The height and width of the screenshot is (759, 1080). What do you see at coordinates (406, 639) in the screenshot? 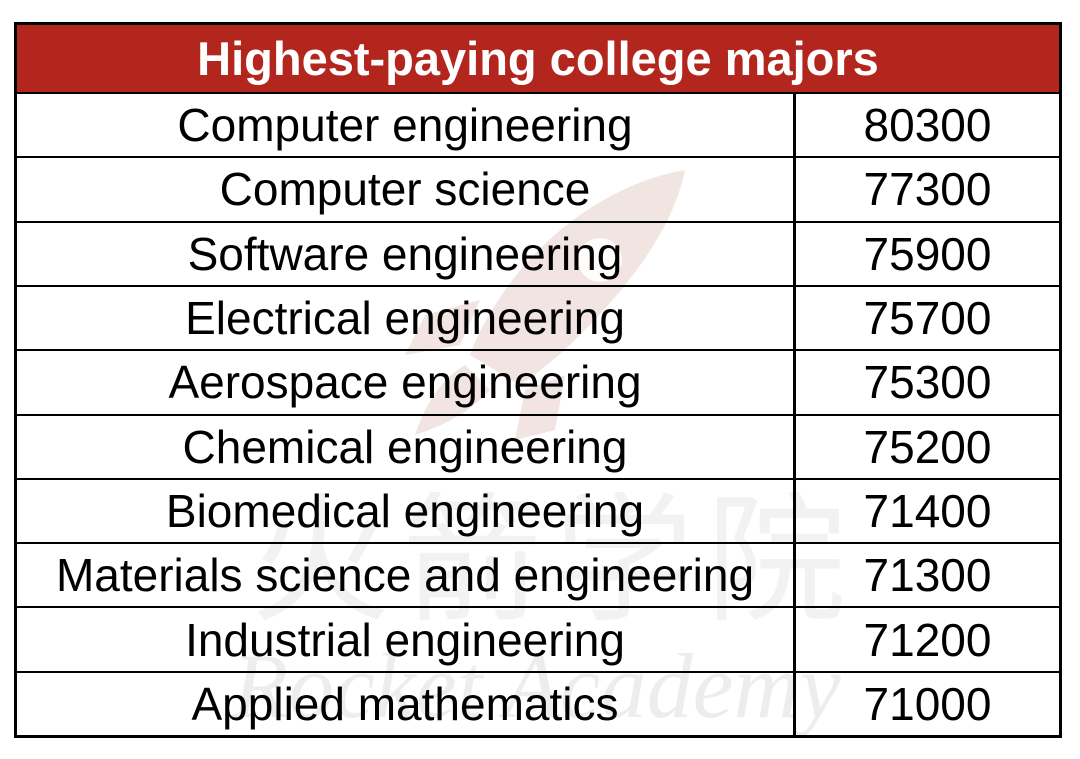
I see `major-cell: Industrial engineering` at bounding box center [406, 639].